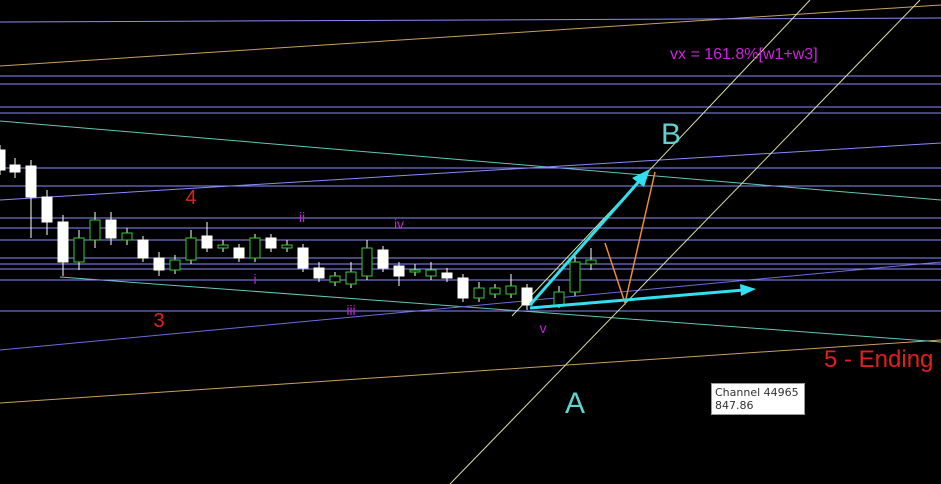 This screenshot has height=484, width=941. I want to click on wave-i: i, so click(254, 279).